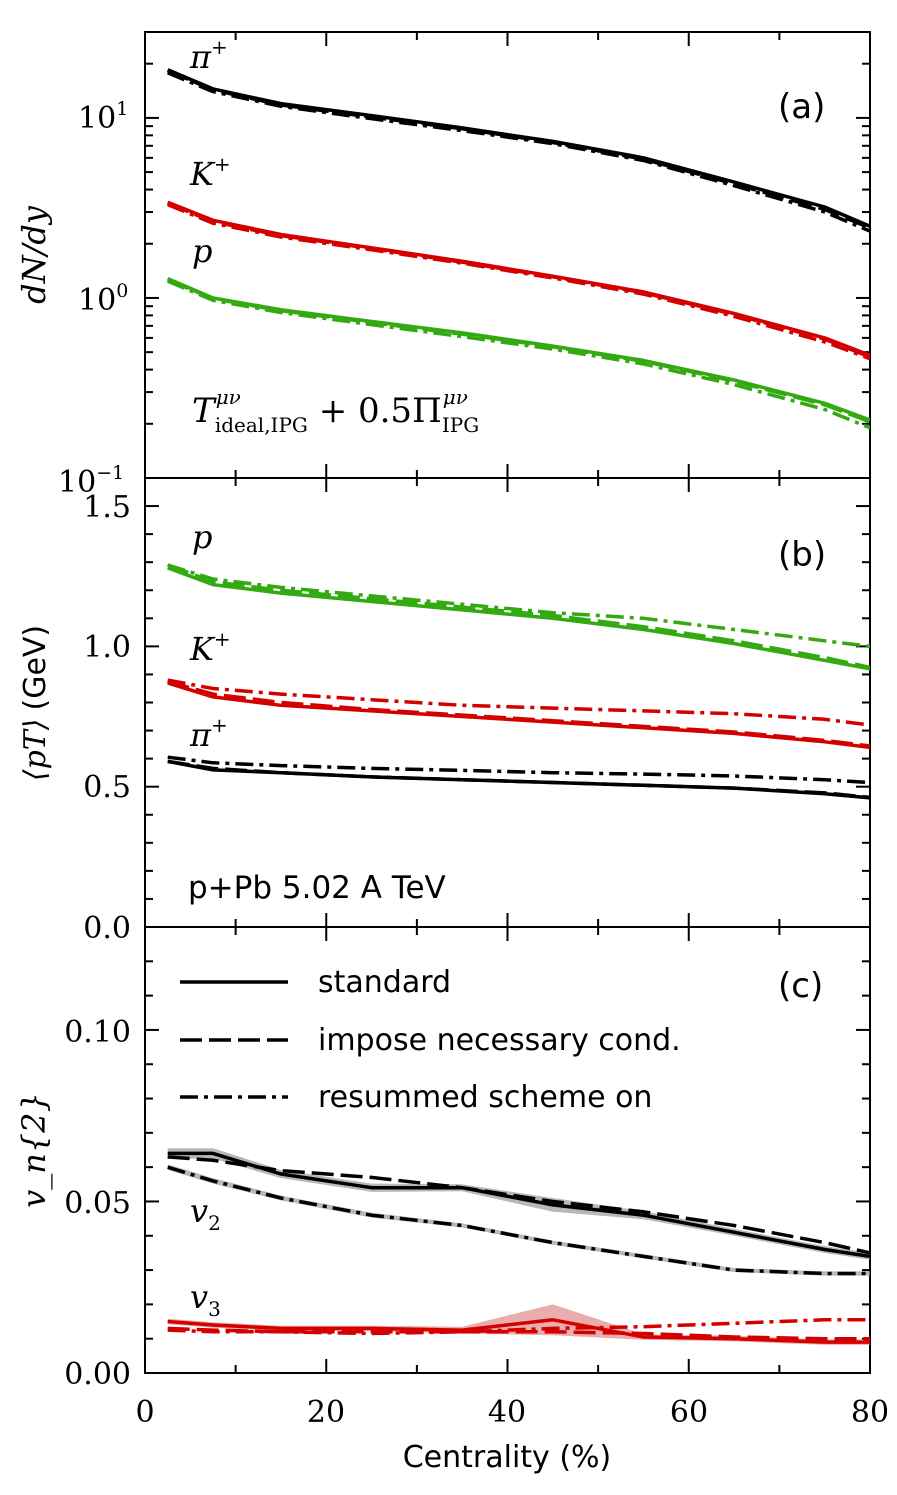 Image resolution: width=897 pixels, height=1495 pixels. What do you see at coordinates (800, 986) in the screenshot?
I see `panel-c-label: (c)` at bounding box center [800, 986].